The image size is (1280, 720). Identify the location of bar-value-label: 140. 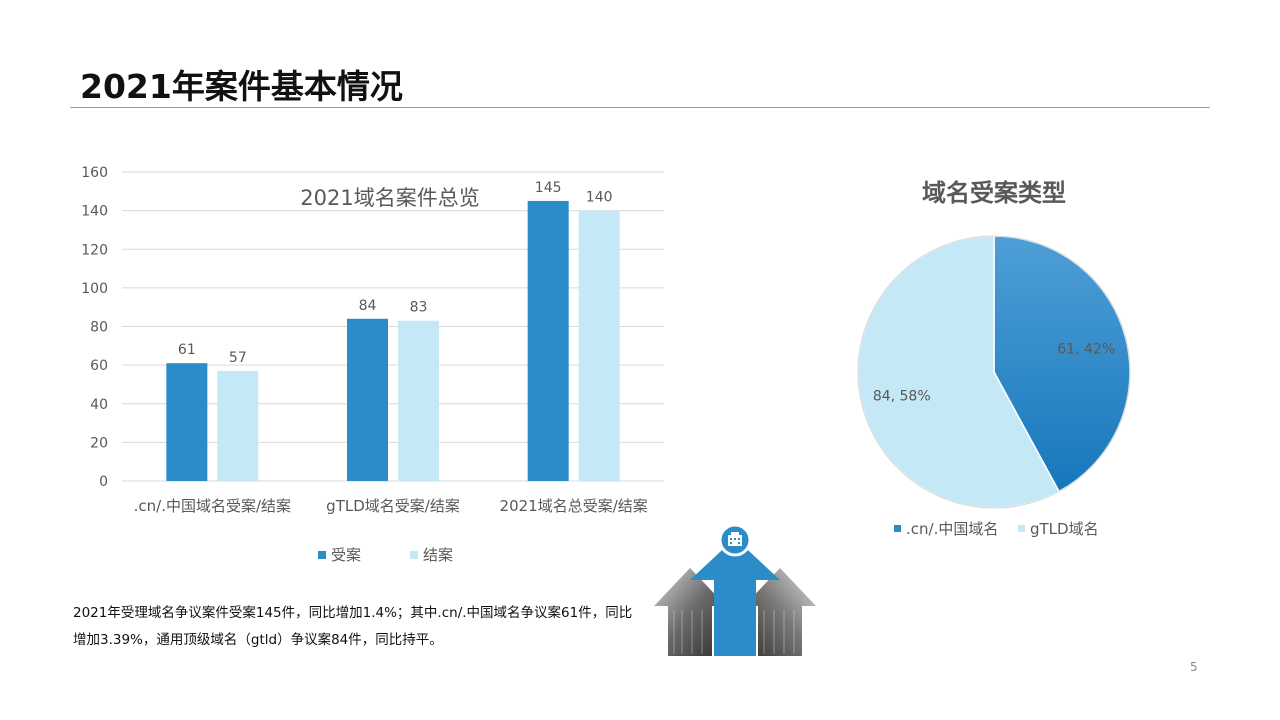
(599, 198).